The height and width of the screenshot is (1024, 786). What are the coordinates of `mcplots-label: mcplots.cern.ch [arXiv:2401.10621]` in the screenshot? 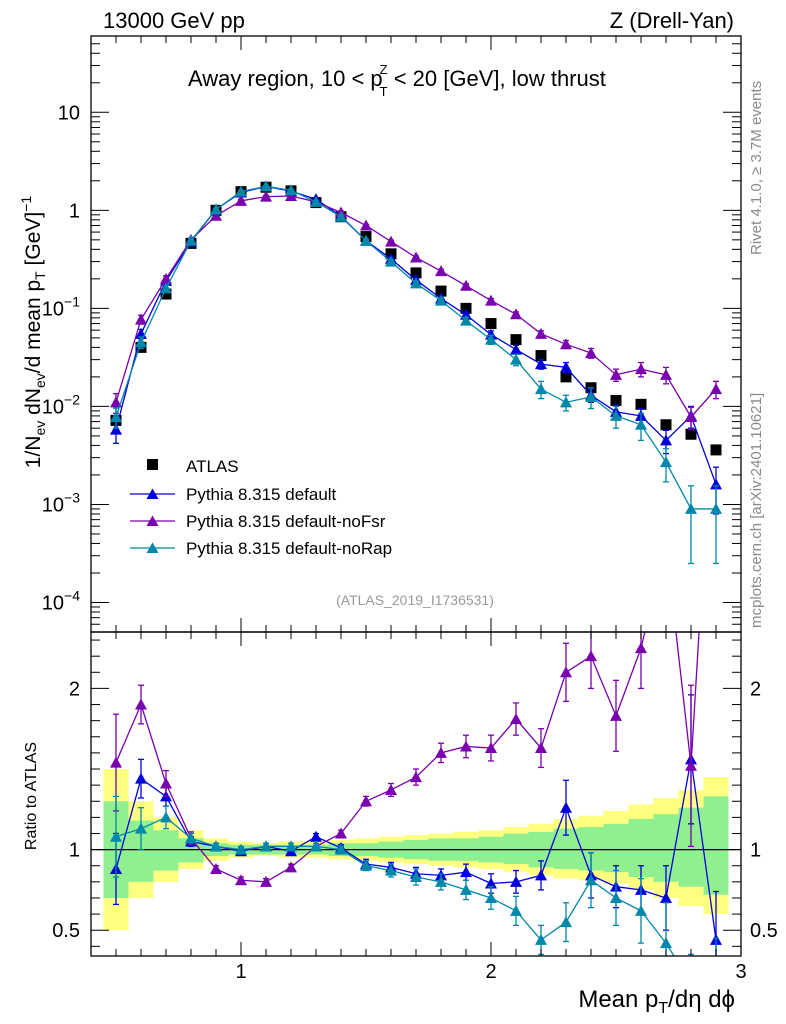 It's located at (756, 510).